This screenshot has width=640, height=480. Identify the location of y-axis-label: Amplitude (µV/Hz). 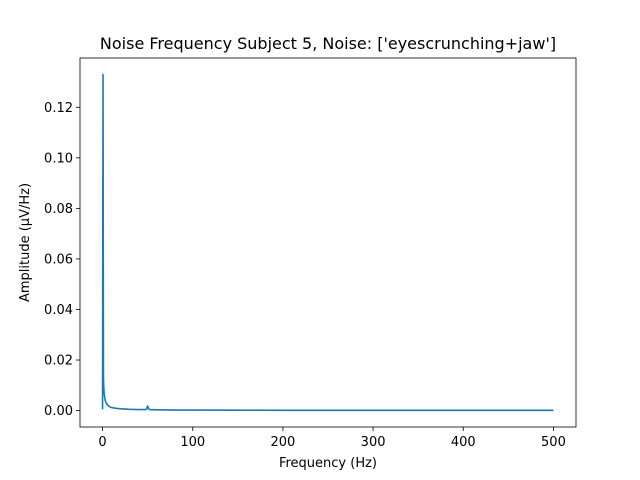
(25, 242).